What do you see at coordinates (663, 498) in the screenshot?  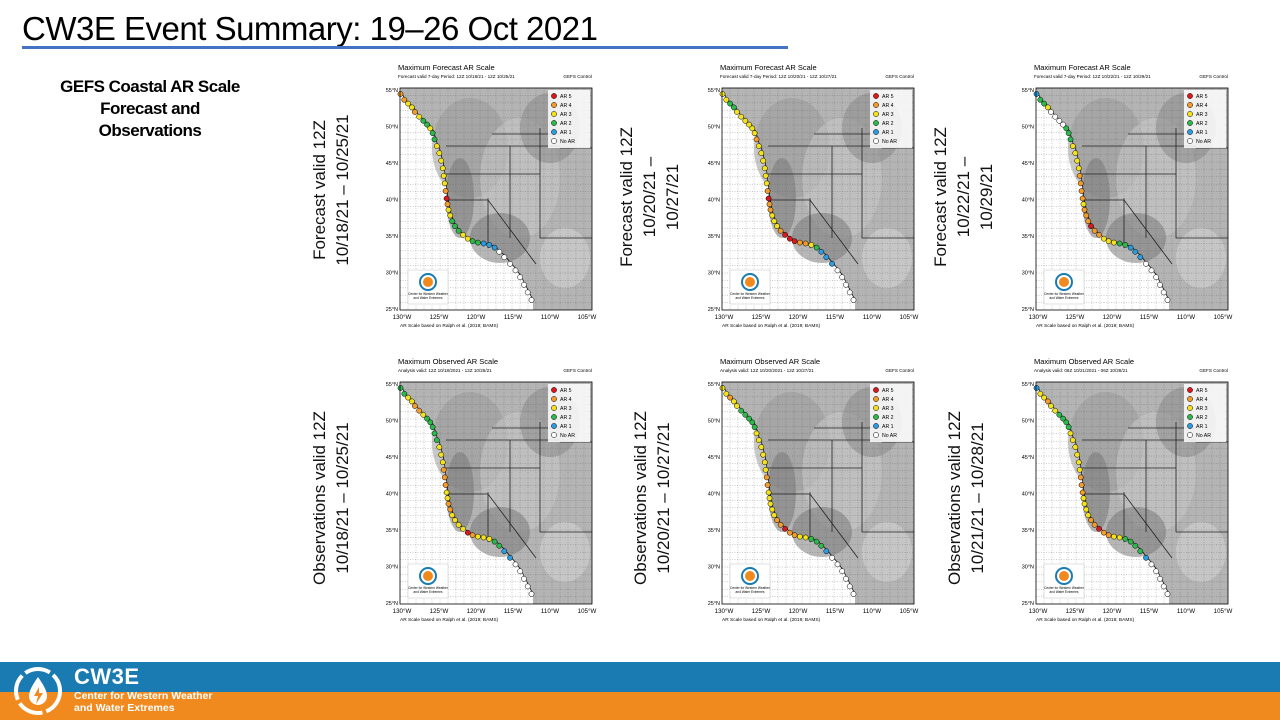 I see `label-line: 10/20/21 – 10/27/21` at bounding box center [663, 498].